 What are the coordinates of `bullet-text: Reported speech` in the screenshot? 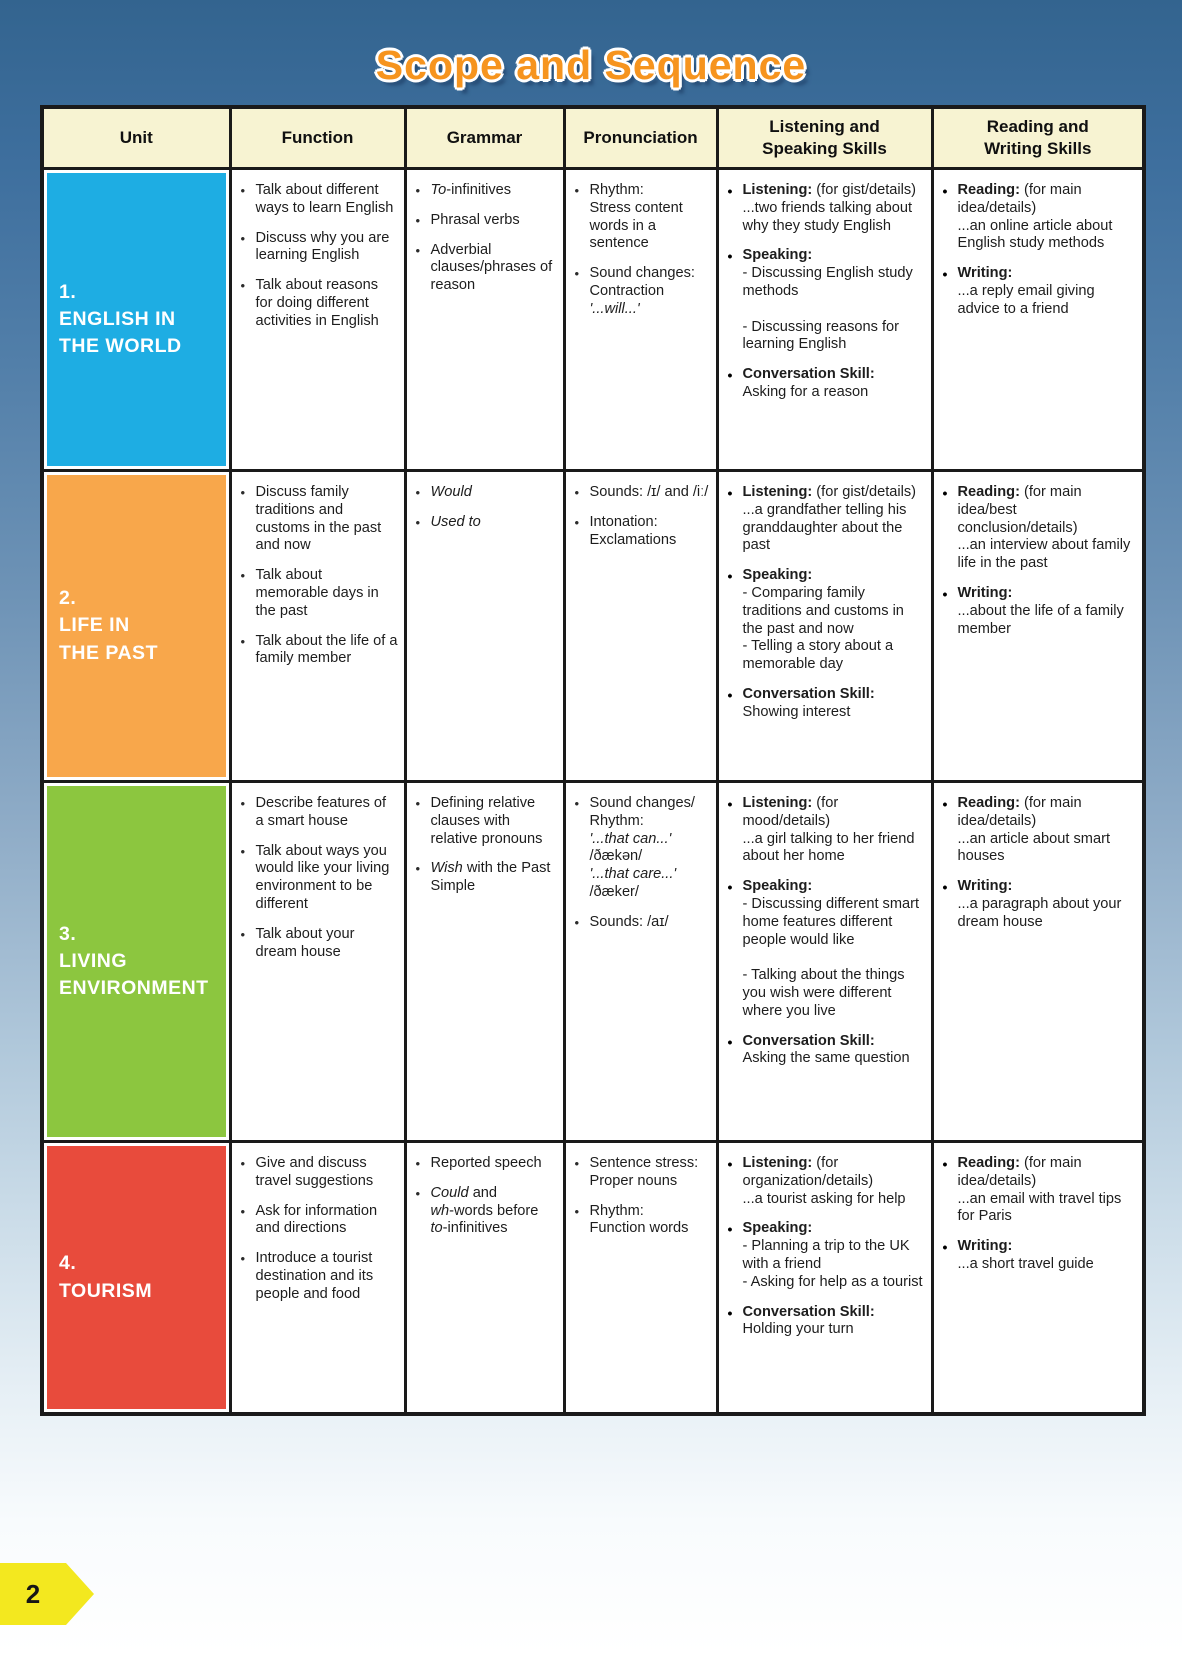 It's located at (486, 1163).